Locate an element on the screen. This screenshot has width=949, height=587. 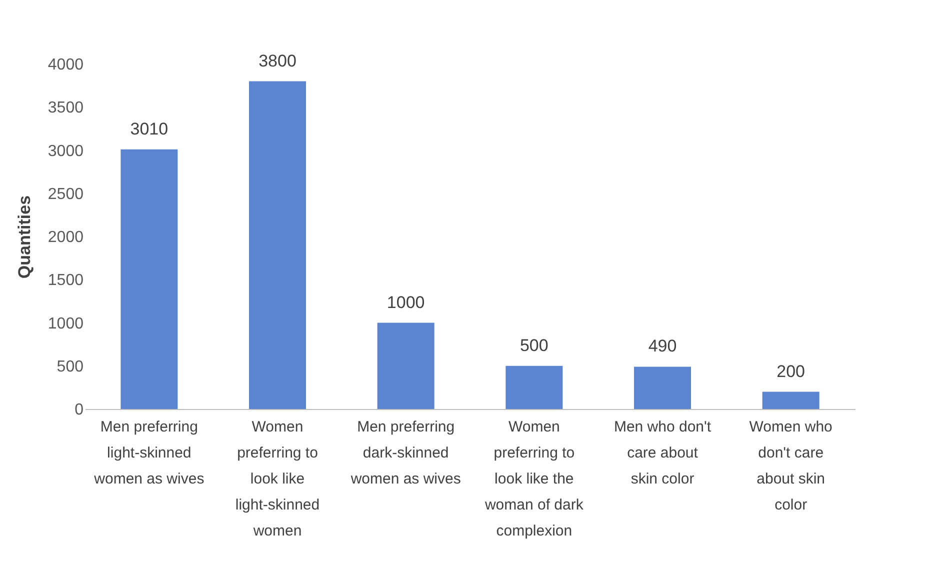
y-tick-label: 500 is located at coordinates (70, 367).